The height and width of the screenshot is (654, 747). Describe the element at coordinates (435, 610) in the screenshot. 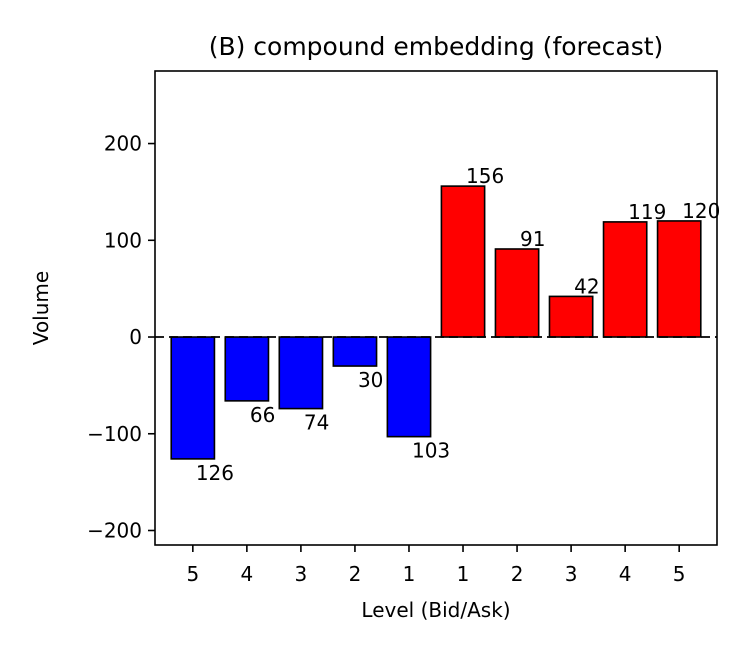

I see `x-axis-label: Level (Bid/Ask)` at that location.